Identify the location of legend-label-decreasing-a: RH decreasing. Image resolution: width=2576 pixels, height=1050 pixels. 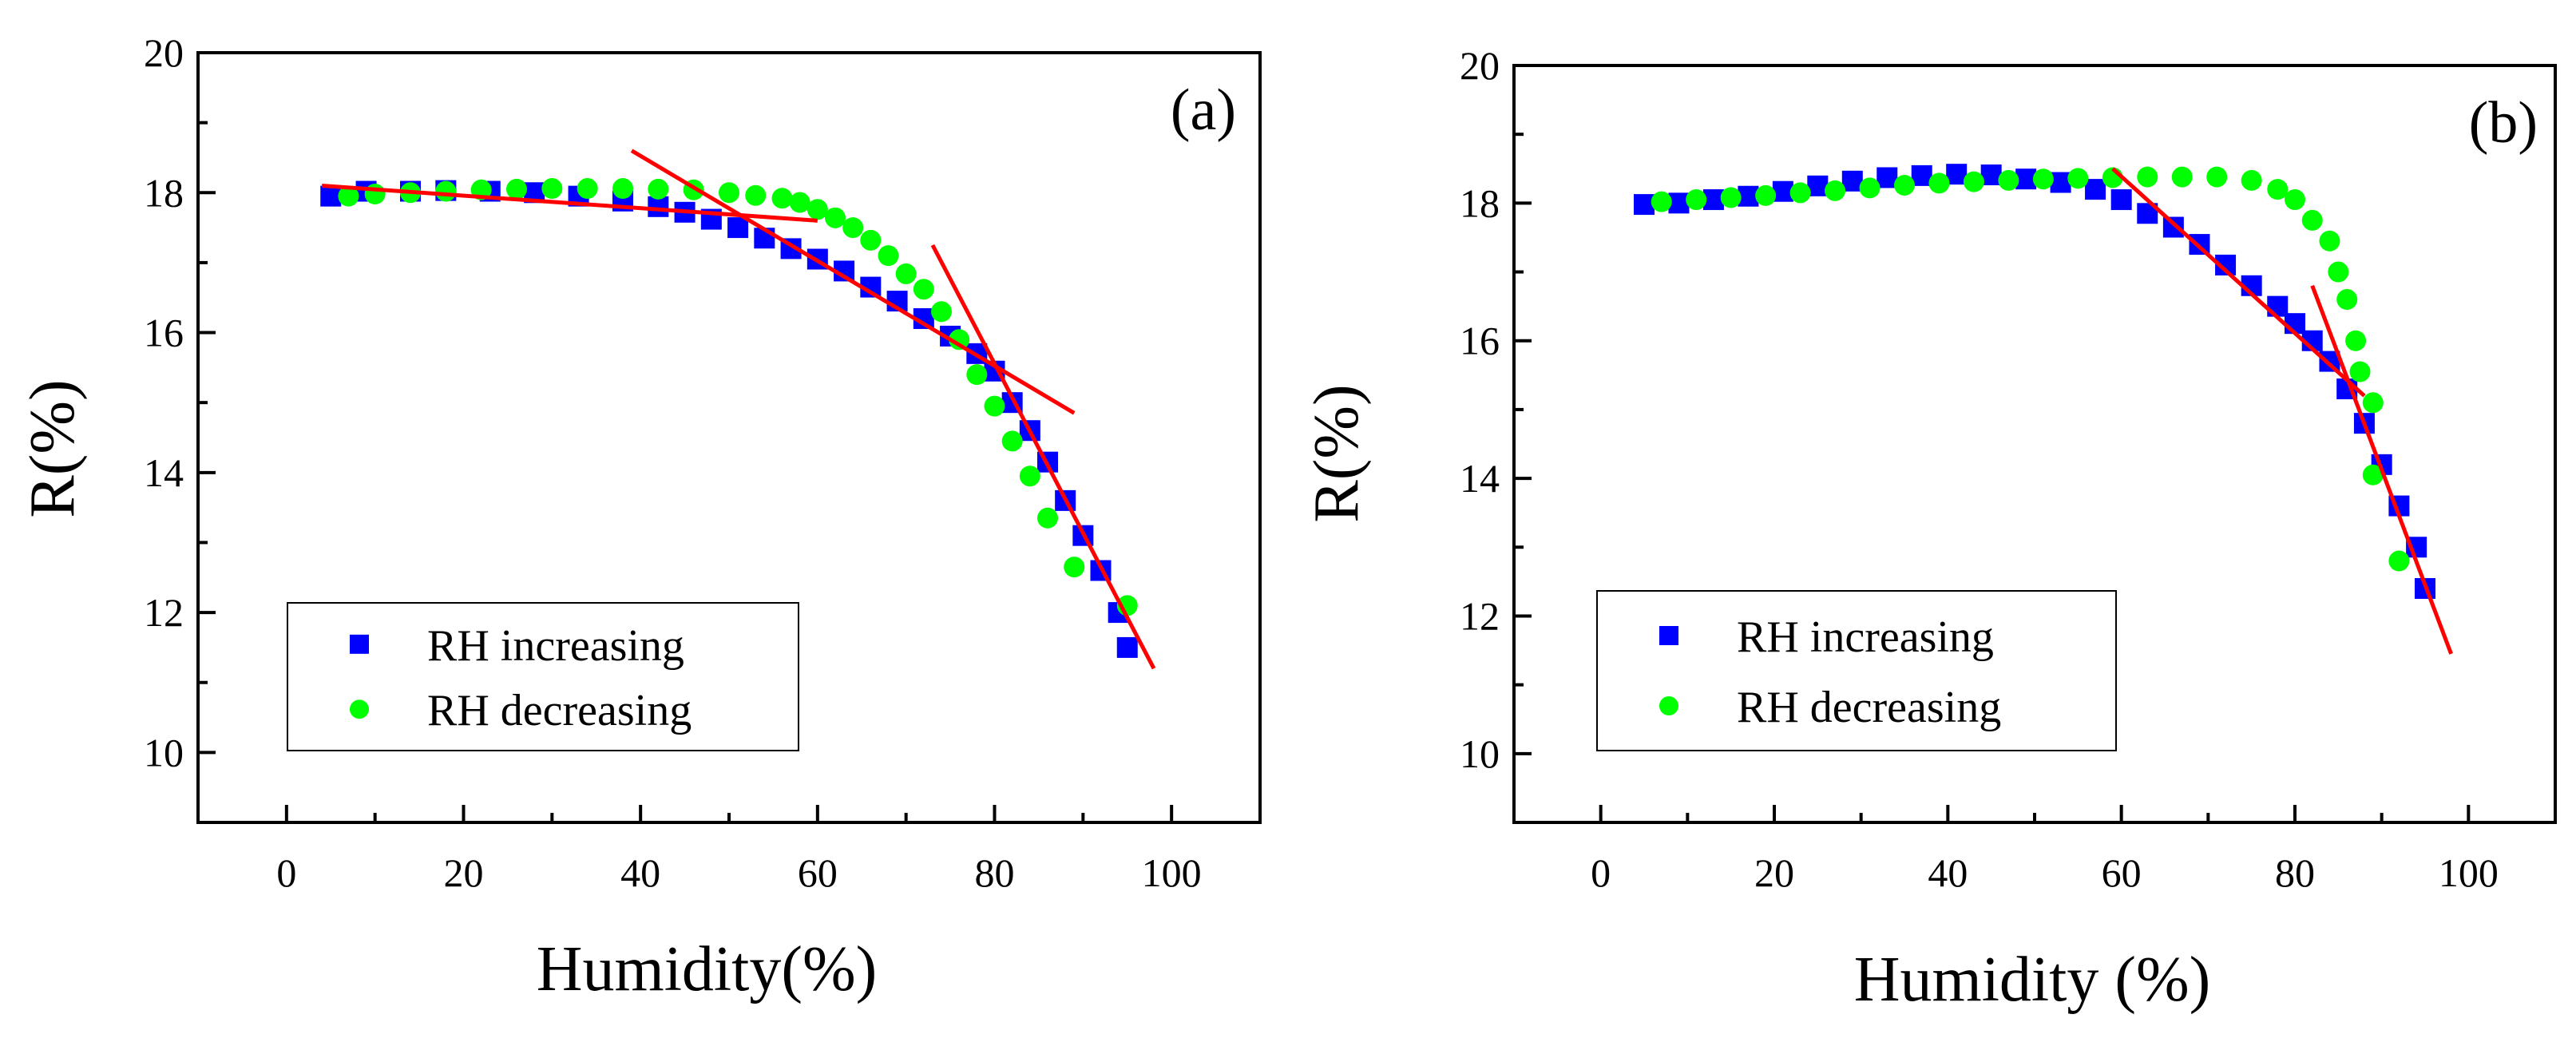
(559, 710).